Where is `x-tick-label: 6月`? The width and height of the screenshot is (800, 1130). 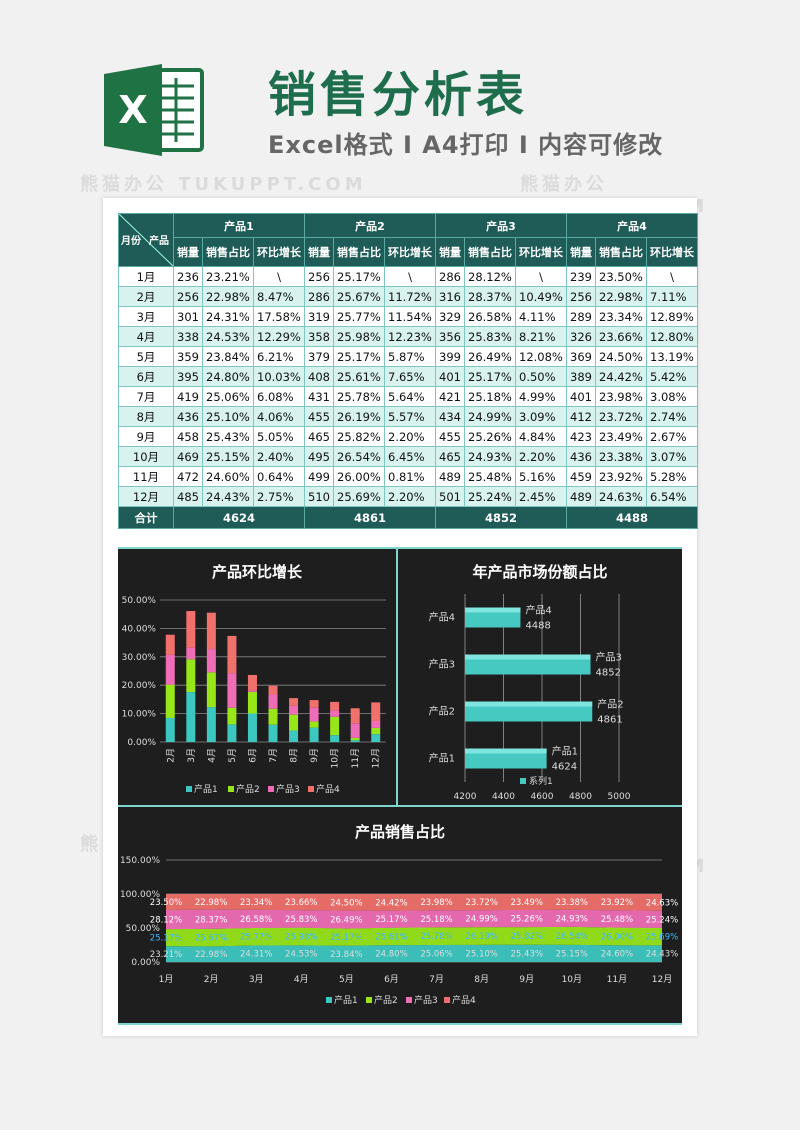 x-tick-label: 6月 is located at coordinates (391, 979).